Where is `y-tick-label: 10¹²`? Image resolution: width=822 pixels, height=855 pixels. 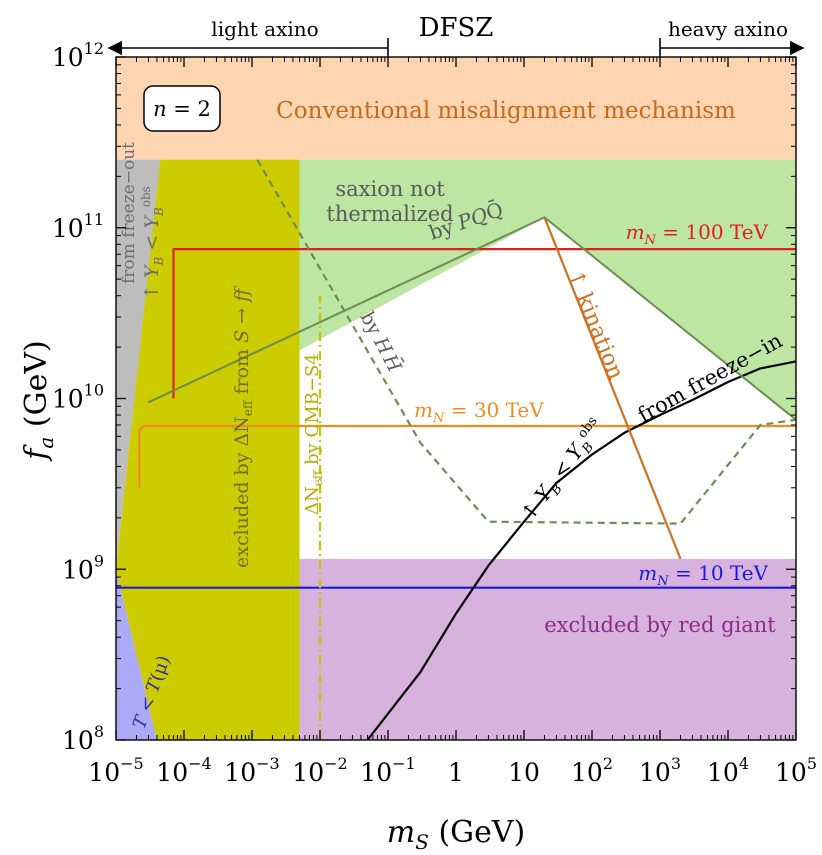
y-tick-label: 10¹² is located at coordinates (78, 55).